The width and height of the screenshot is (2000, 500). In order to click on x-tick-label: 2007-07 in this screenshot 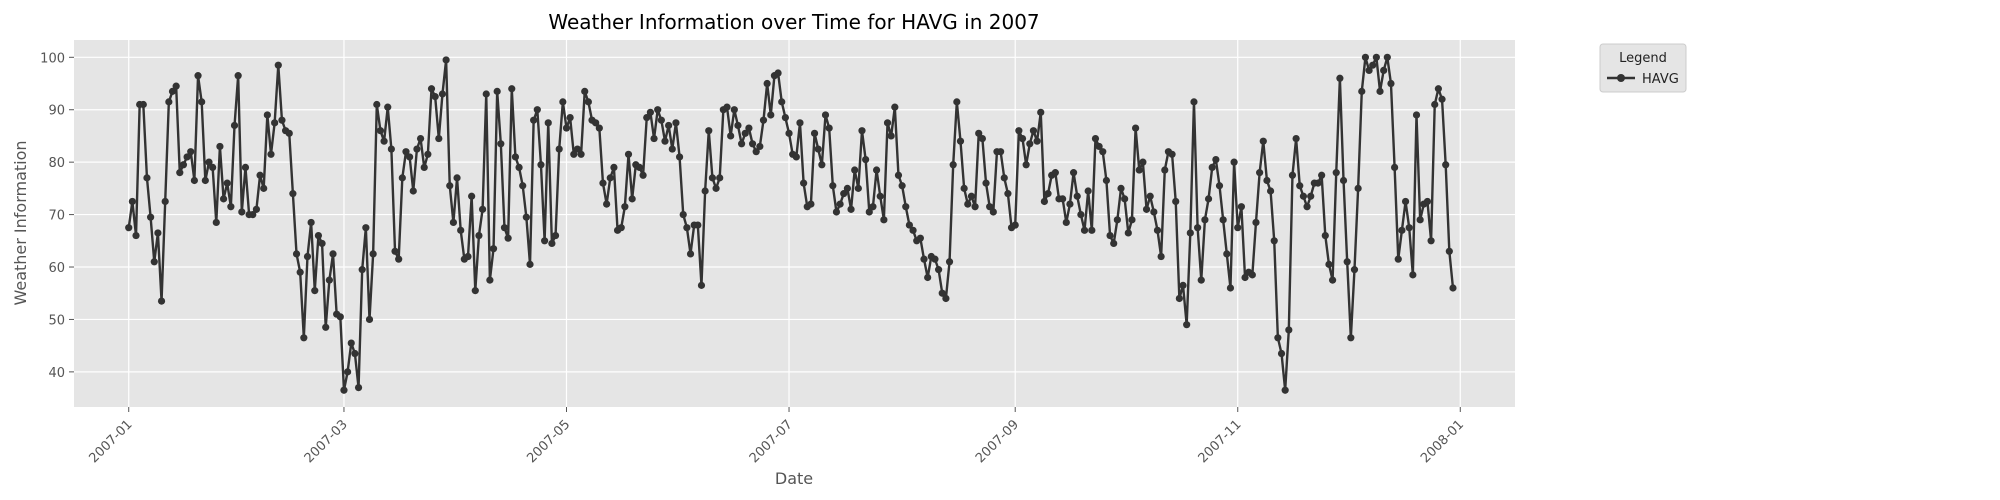, I will do `click(771, 441)`.